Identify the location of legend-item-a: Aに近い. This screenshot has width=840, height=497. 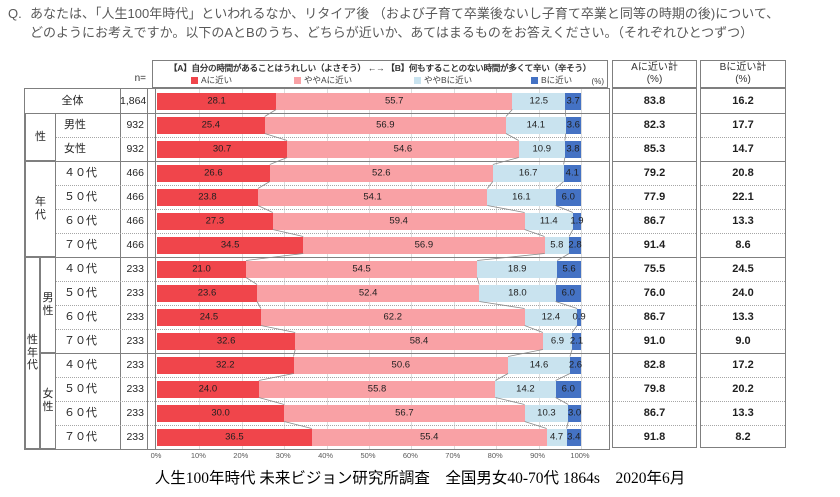
(211, 80).